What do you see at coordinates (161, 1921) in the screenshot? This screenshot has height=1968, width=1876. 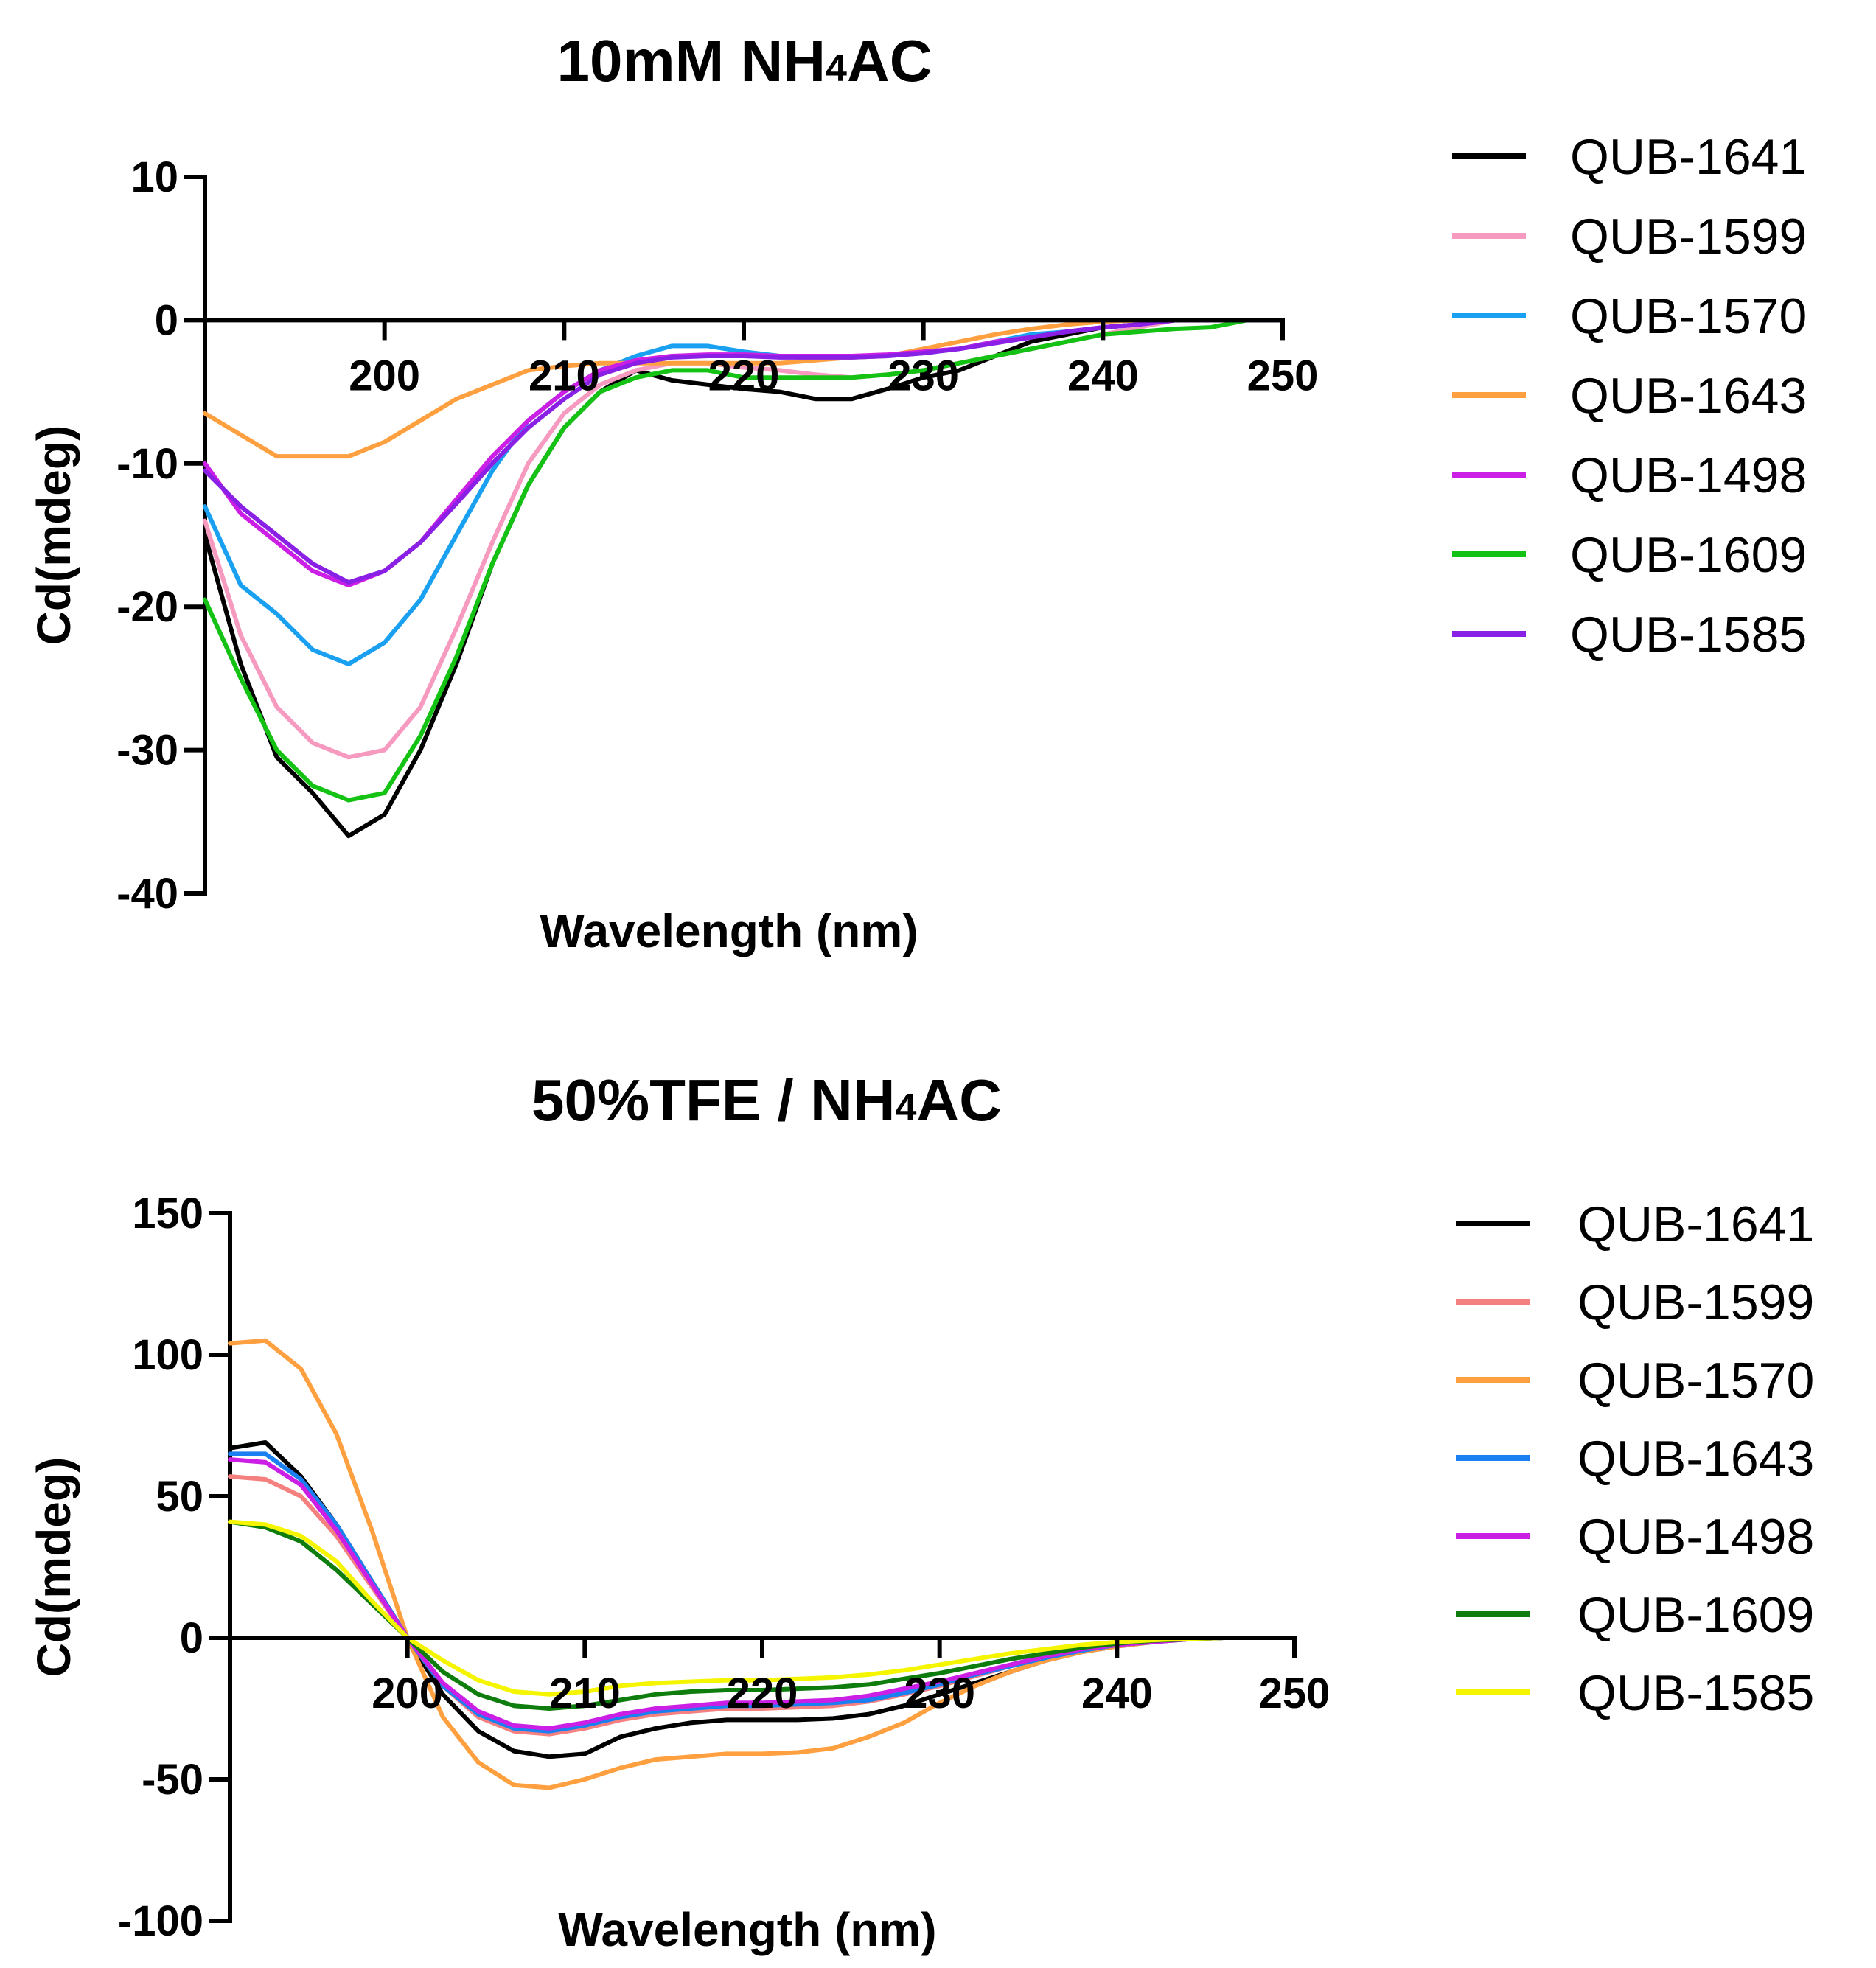 I see `y-tick-label: -100` at bounding box center [161, 1921].